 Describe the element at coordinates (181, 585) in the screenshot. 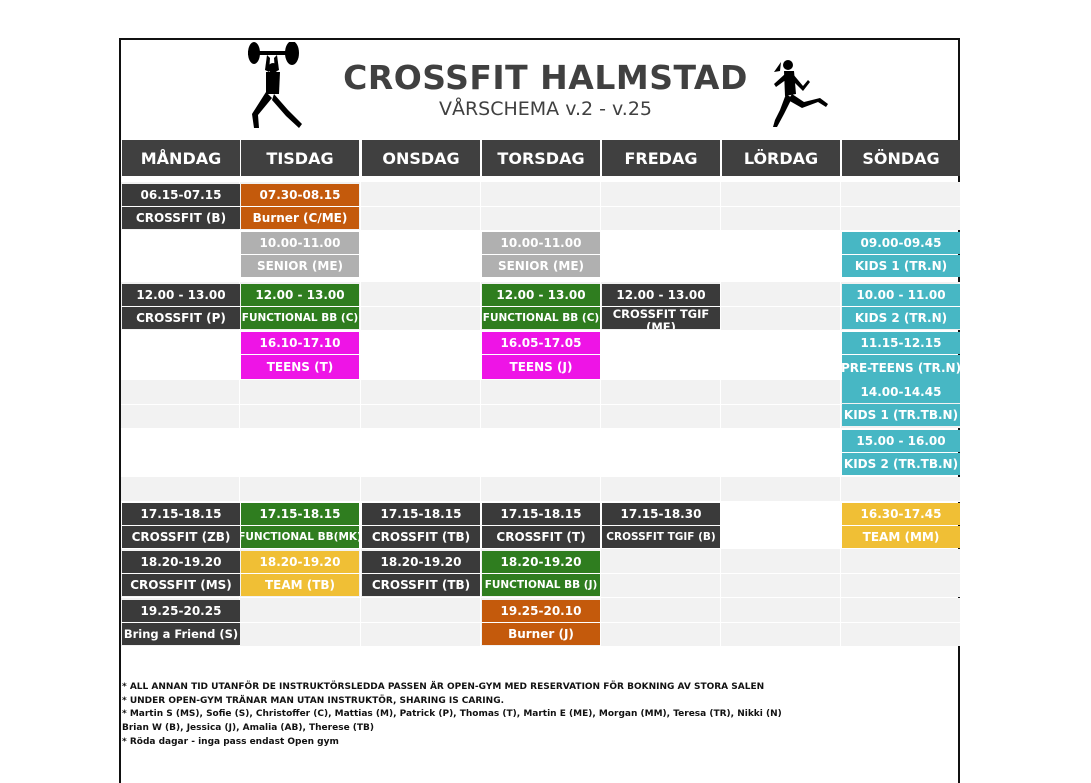

I see `class-name: CROSSFIT (MS)` at that location.